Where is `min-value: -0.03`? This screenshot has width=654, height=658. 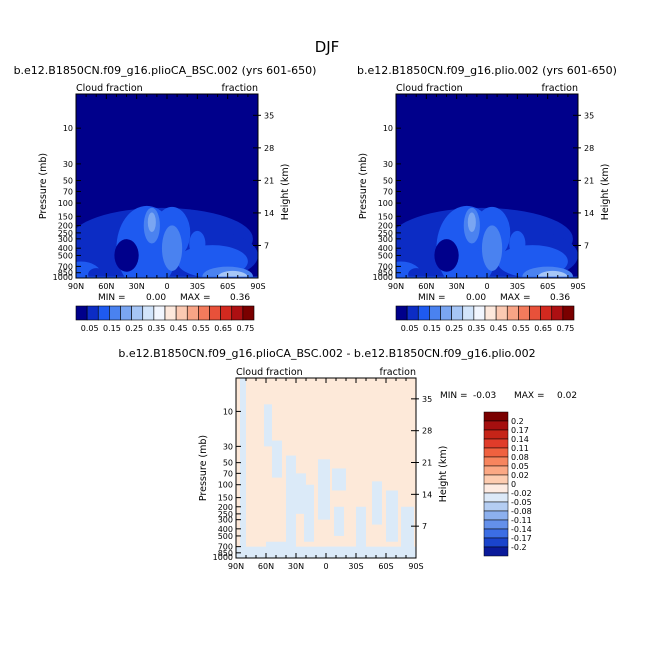 min-value: -0.03 is located at coordinates (484, 396).